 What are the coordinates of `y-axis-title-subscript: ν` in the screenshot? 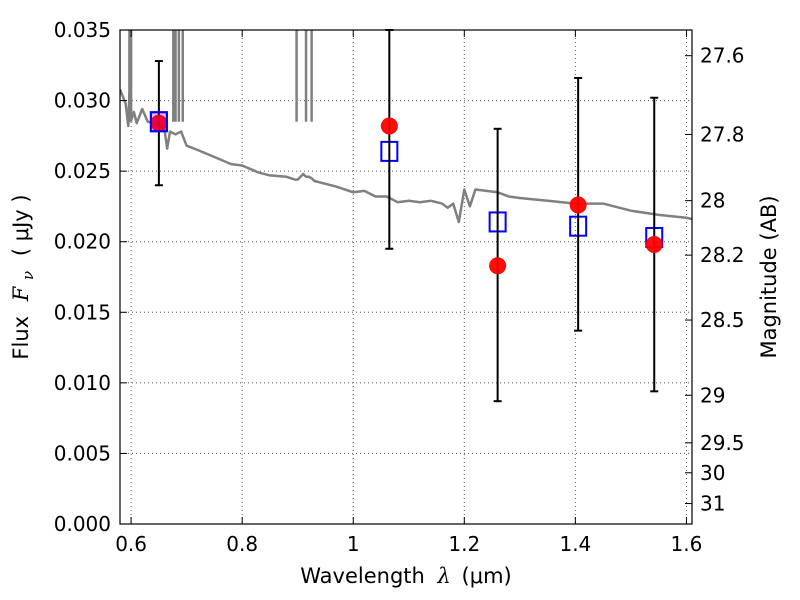 It's located at (28, 275).